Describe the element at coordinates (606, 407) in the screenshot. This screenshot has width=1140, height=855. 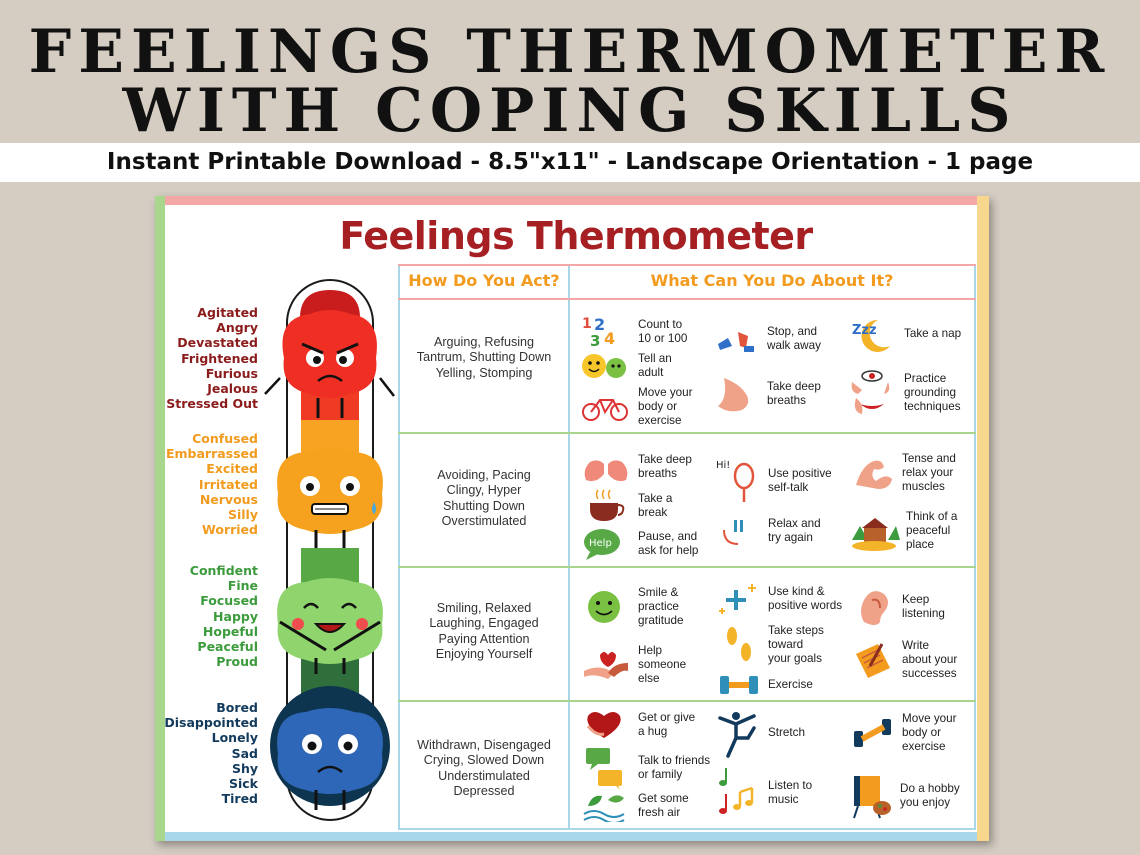
I see `bicycle-icon` at that location.